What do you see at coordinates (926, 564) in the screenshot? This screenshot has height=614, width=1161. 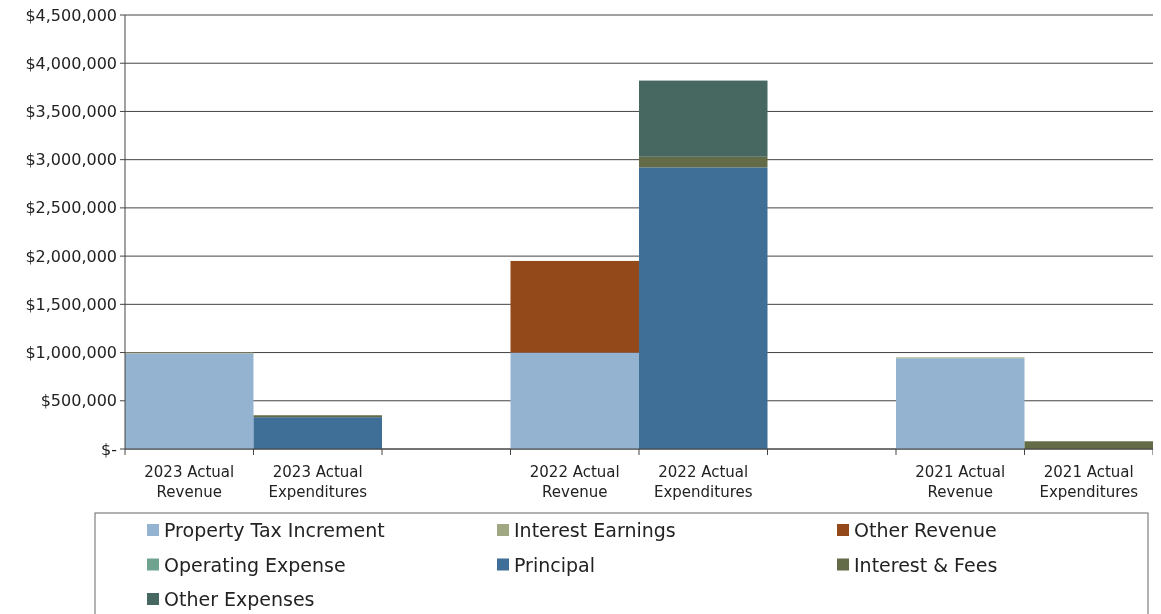 I see `legend-label: Interest & Fees` at bounding box center [926, 564].